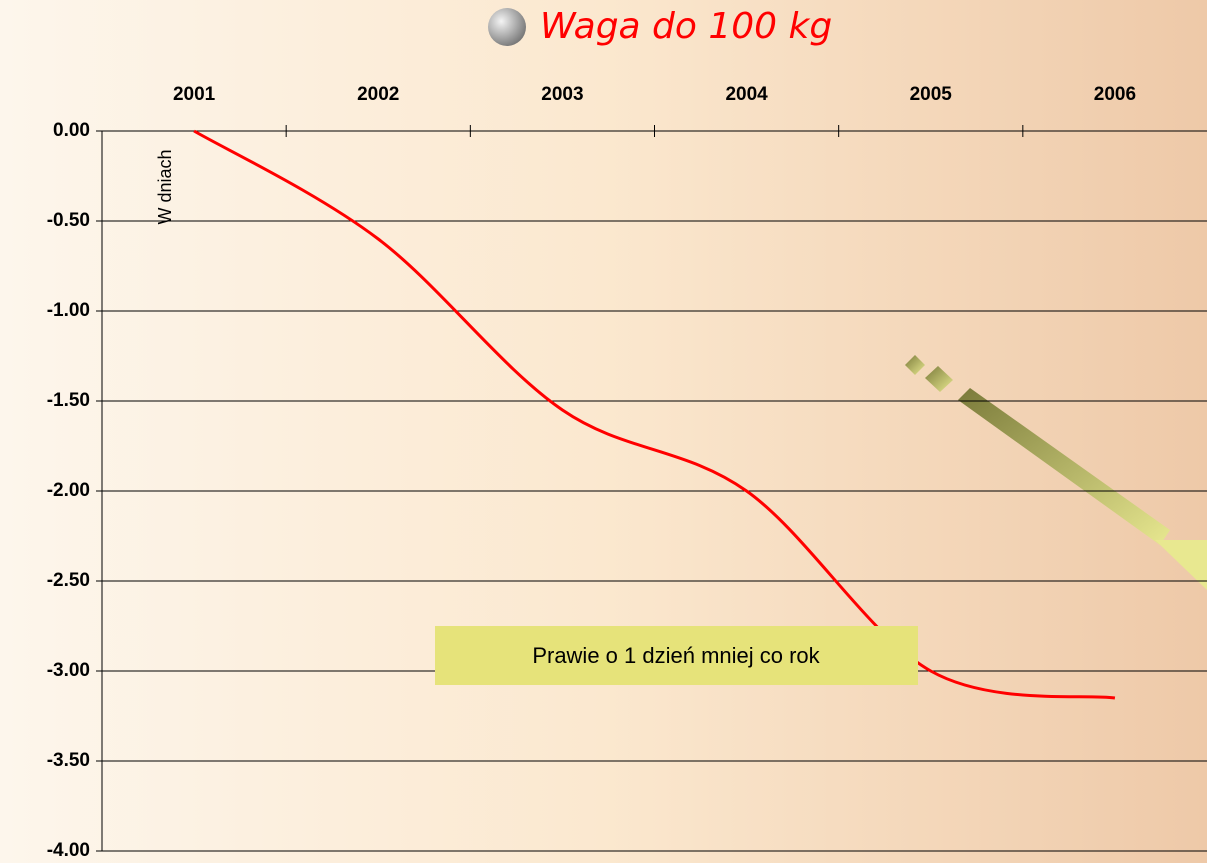 Image resolution: width=1207 pixels, height=863 pixels. Describe the element at coordinates (931, 94) in the screenshot. I see `x-tick-label: 2005` at that location.